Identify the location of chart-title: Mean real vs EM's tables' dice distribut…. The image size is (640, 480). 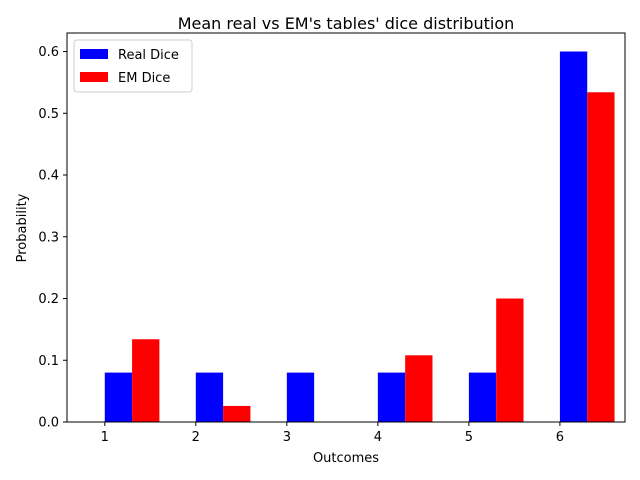
(346, 23).